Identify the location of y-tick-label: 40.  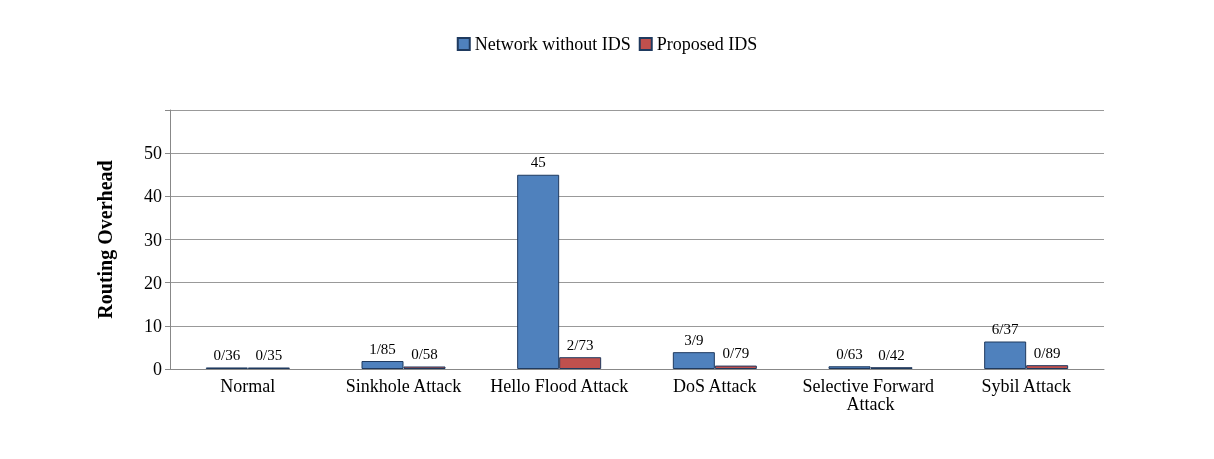
(153, 196).